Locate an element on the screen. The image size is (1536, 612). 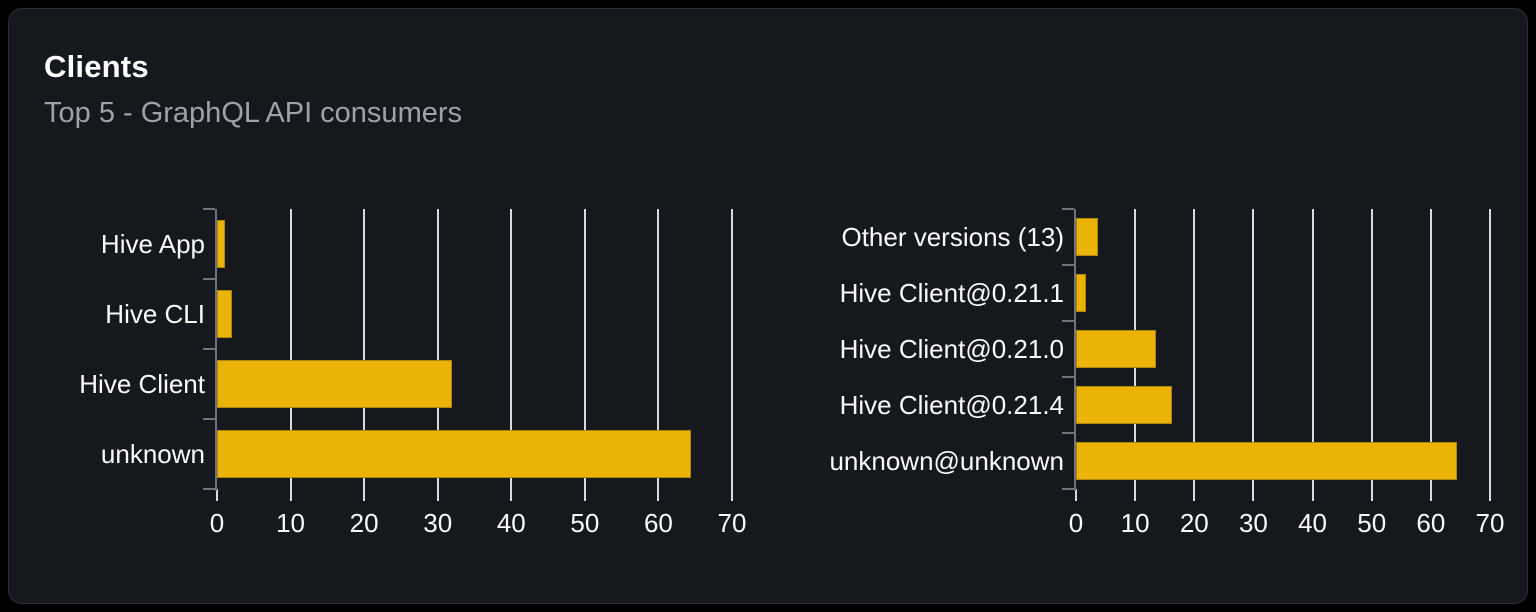
category-label: unknown is located at coordinates (152, 454).